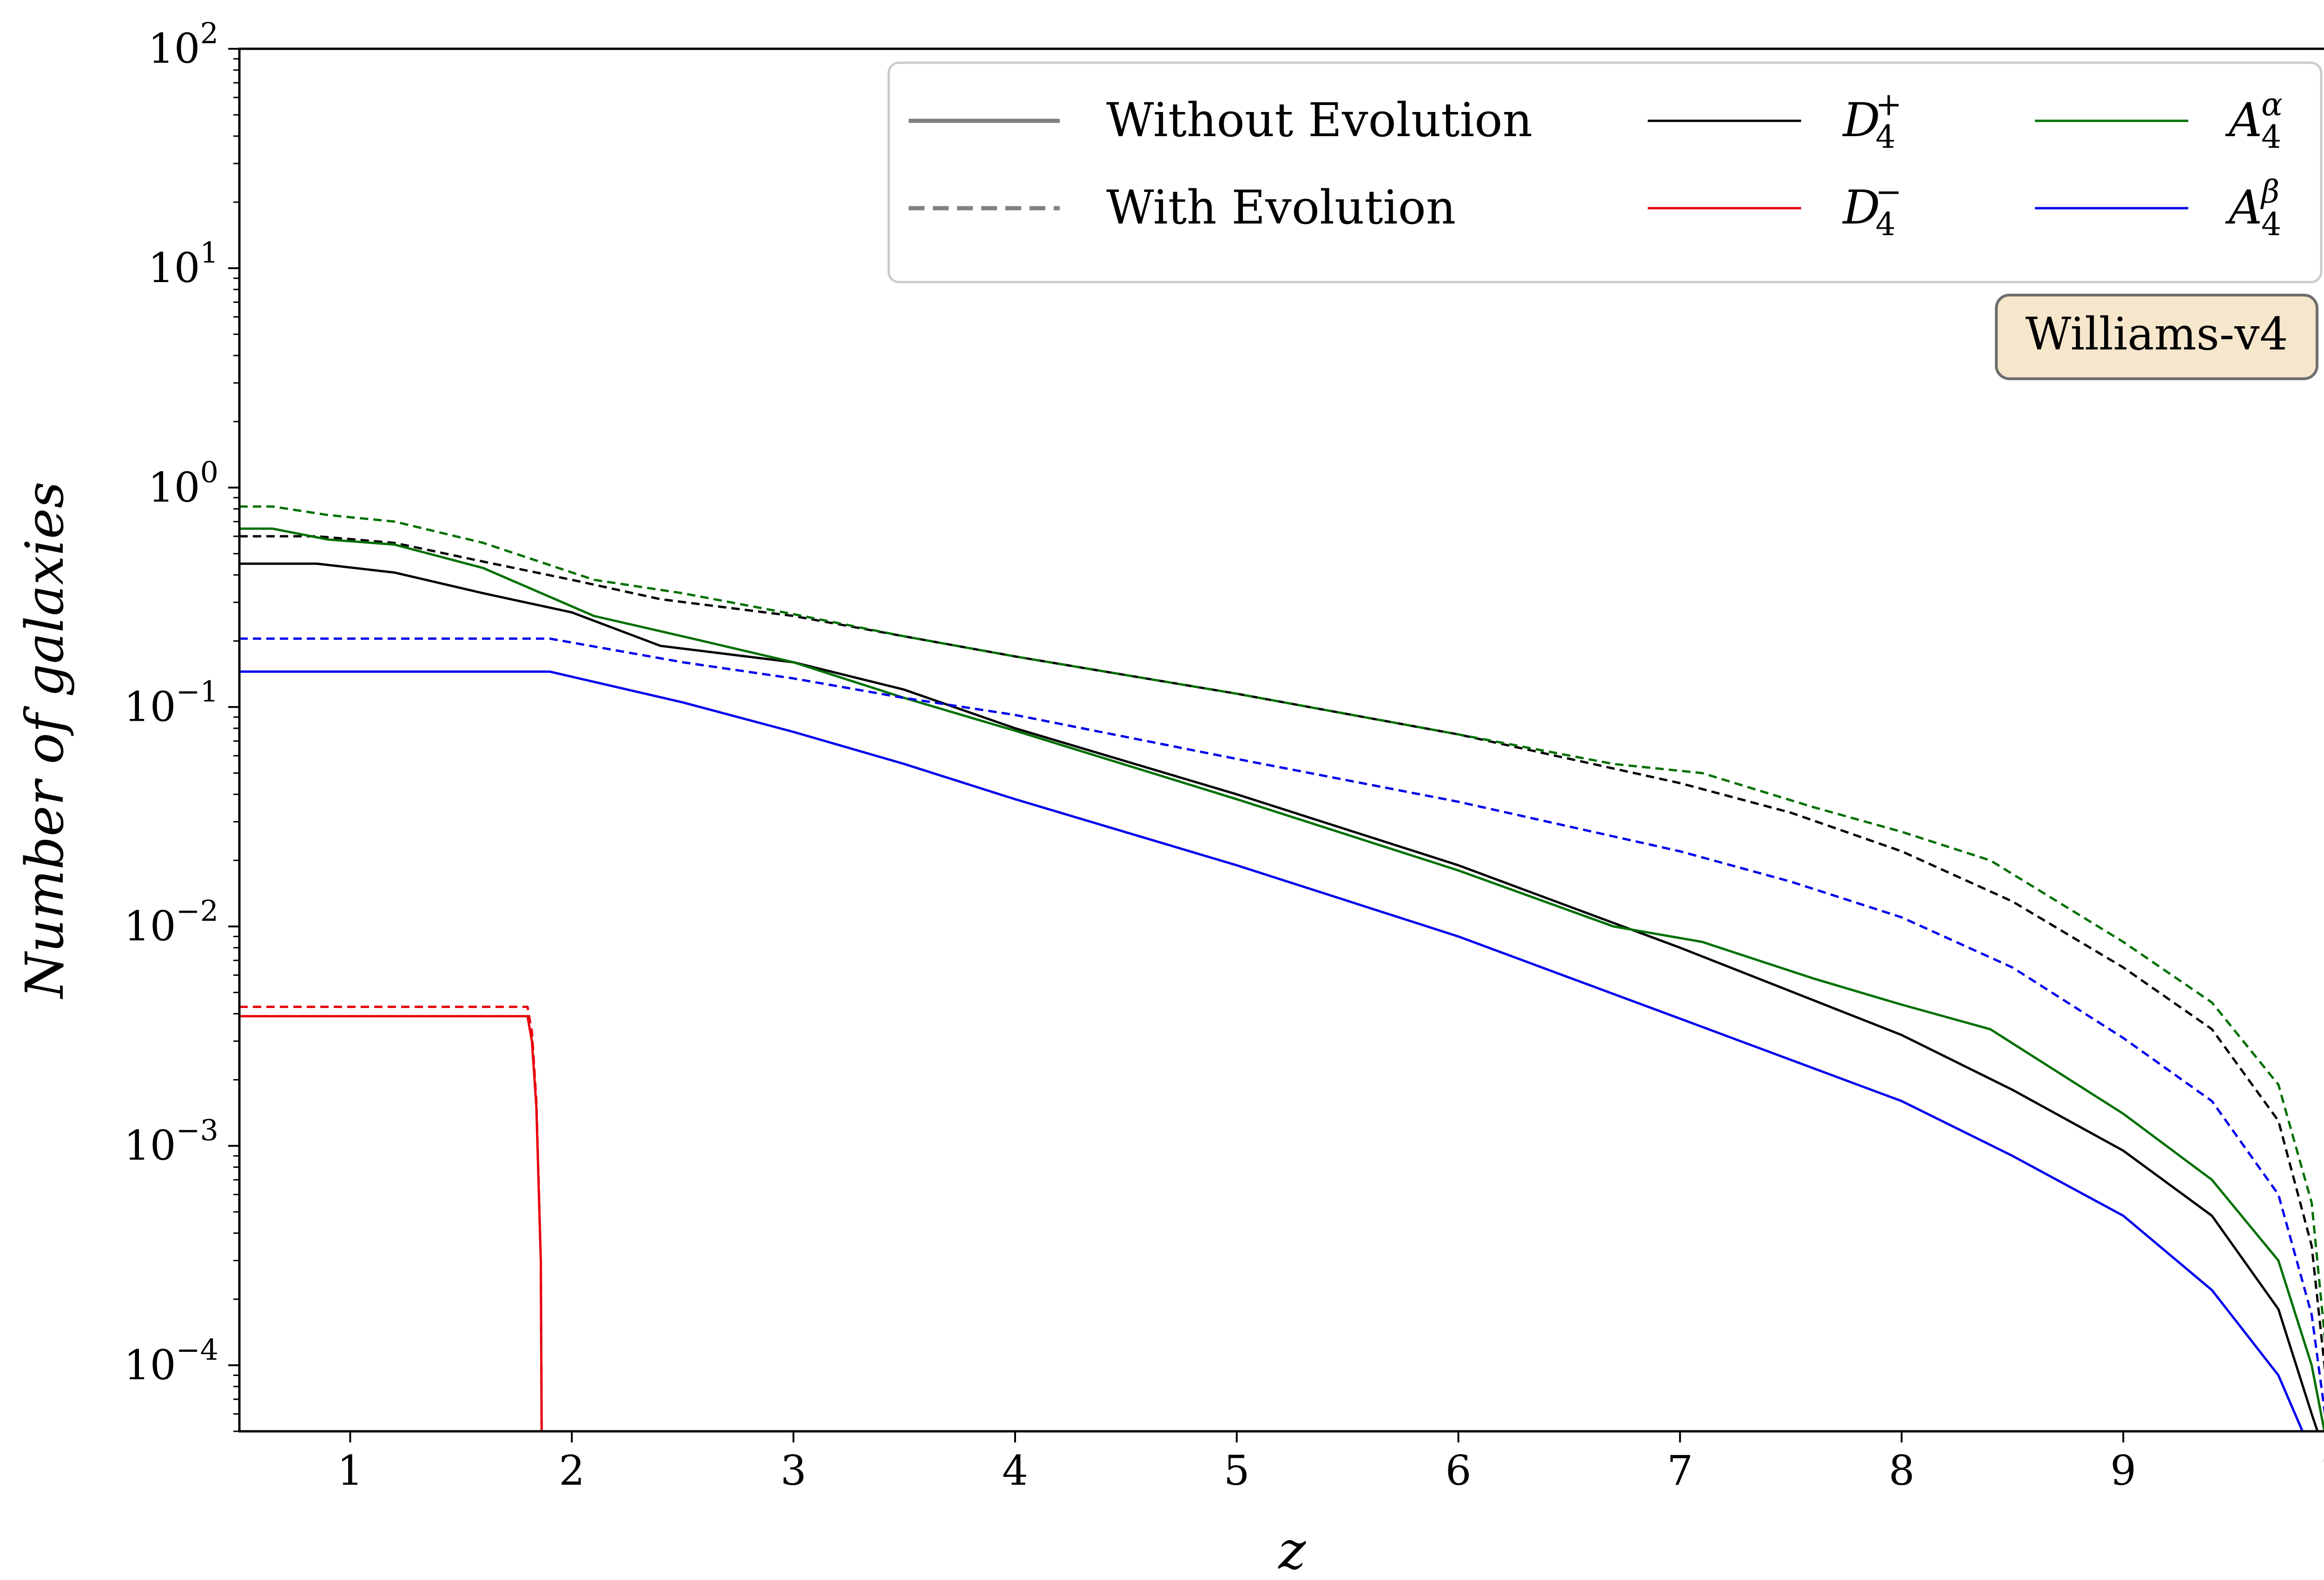  Describe the element at coordinates (1291, 1550) in the screenshot. I see `x-axis-label: z` at that location.